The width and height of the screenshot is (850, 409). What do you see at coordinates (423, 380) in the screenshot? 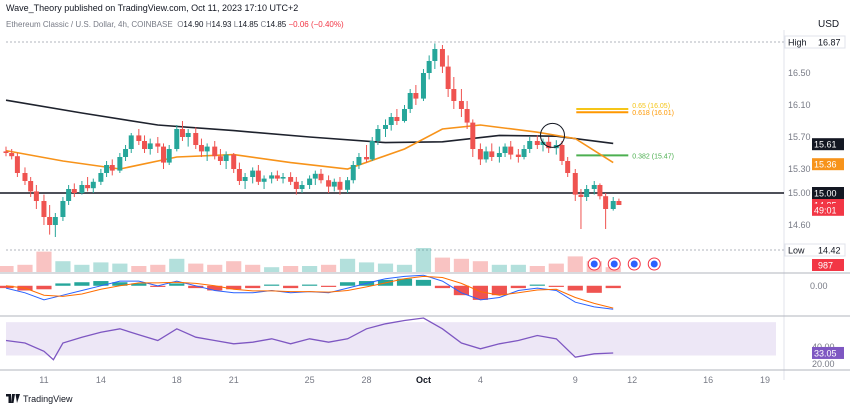
I see `x-tick-label: Oct` at bounding box center [423, 380].